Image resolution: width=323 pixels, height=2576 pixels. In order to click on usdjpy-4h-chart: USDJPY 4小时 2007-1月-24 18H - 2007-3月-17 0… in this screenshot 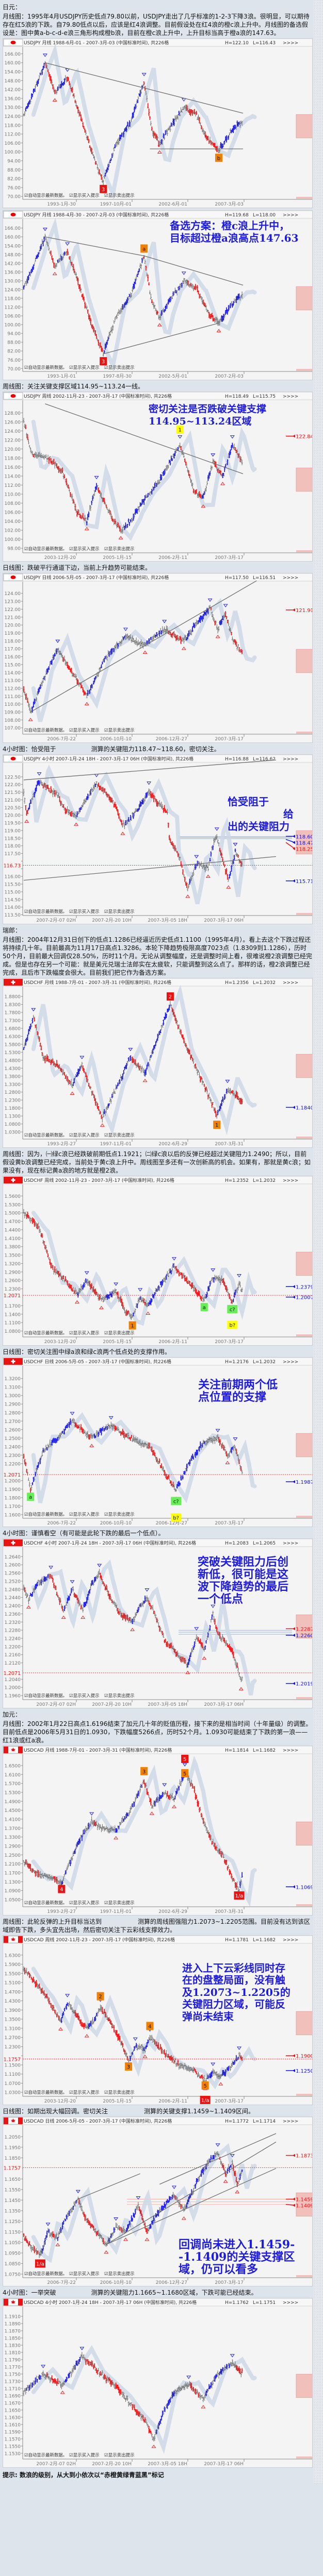, I will do `click(158, 839)`.